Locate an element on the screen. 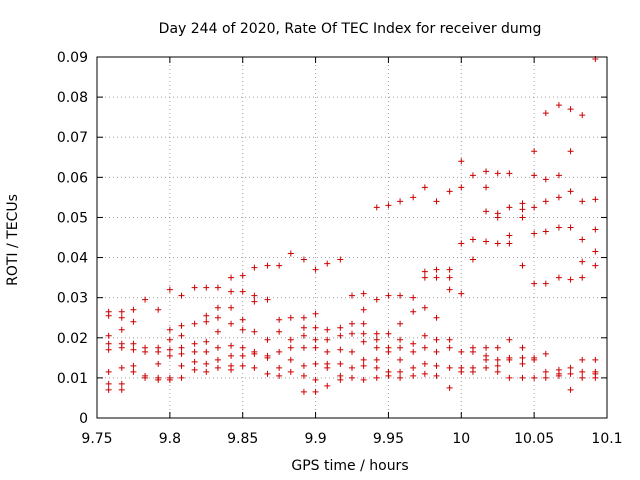 This screenshot has width=640, height=480. x-tick-label: 9.75 is located at coordinates (96, 439).